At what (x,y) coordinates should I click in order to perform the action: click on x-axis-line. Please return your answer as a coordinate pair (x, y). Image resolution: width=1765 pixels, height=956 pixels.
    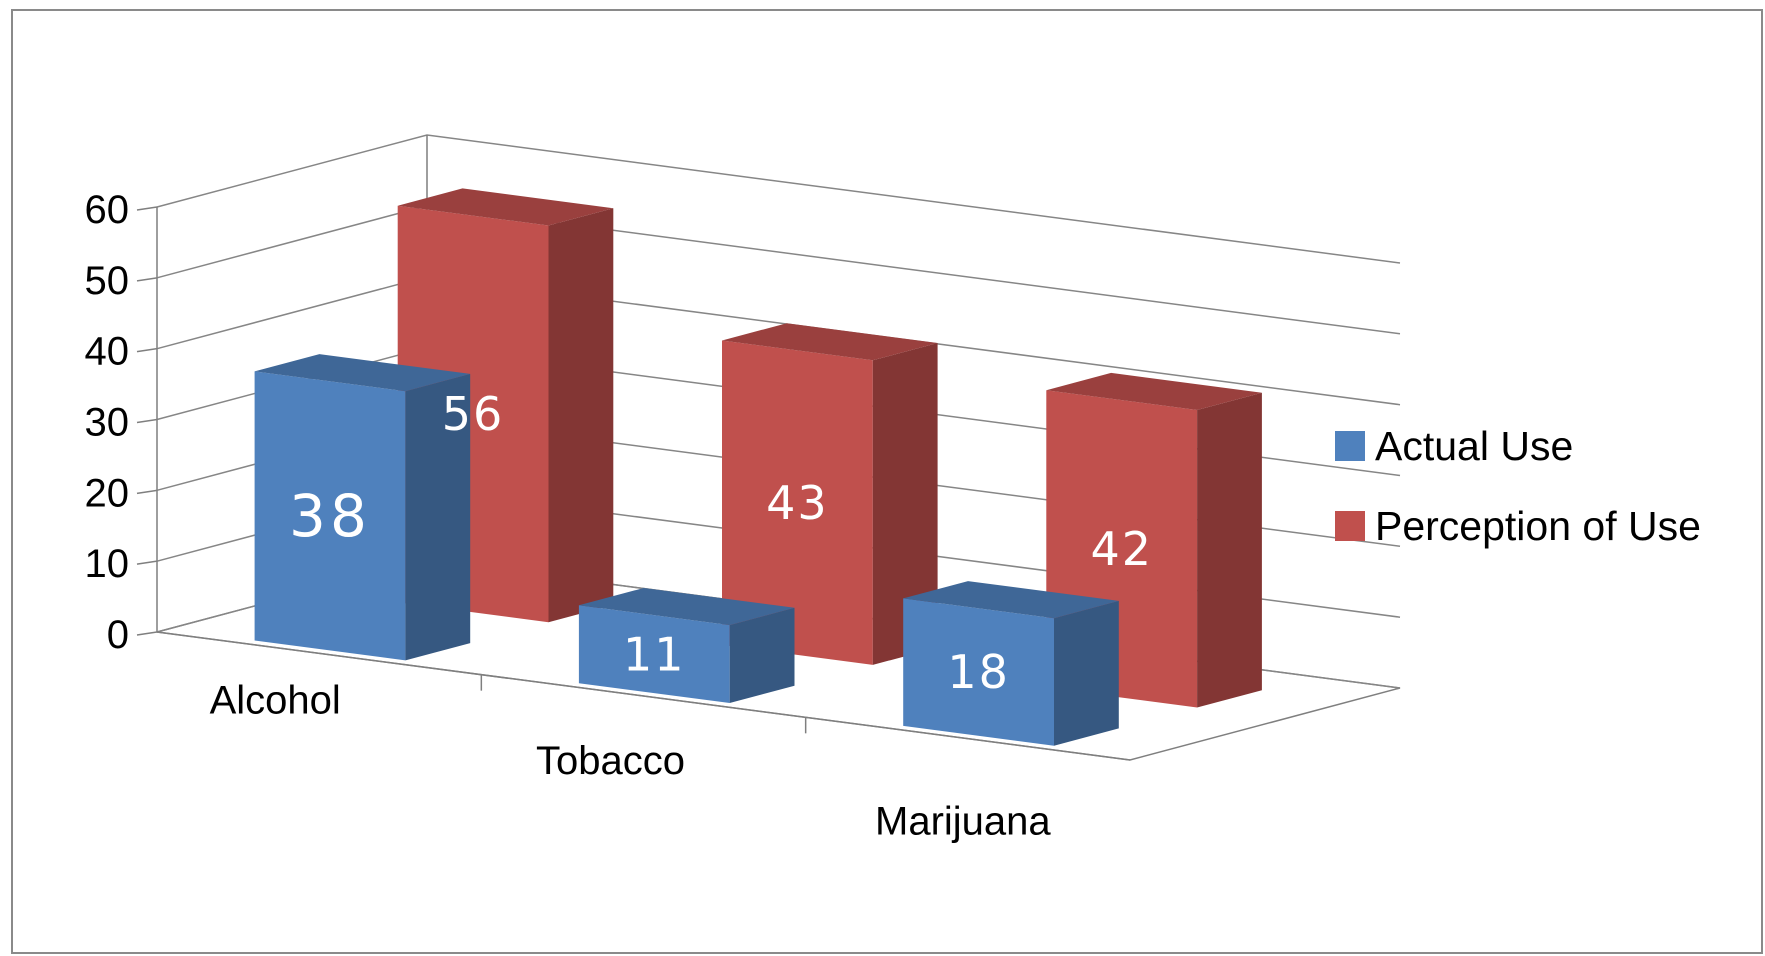
    Looking at the image, I should click on (643, 696).